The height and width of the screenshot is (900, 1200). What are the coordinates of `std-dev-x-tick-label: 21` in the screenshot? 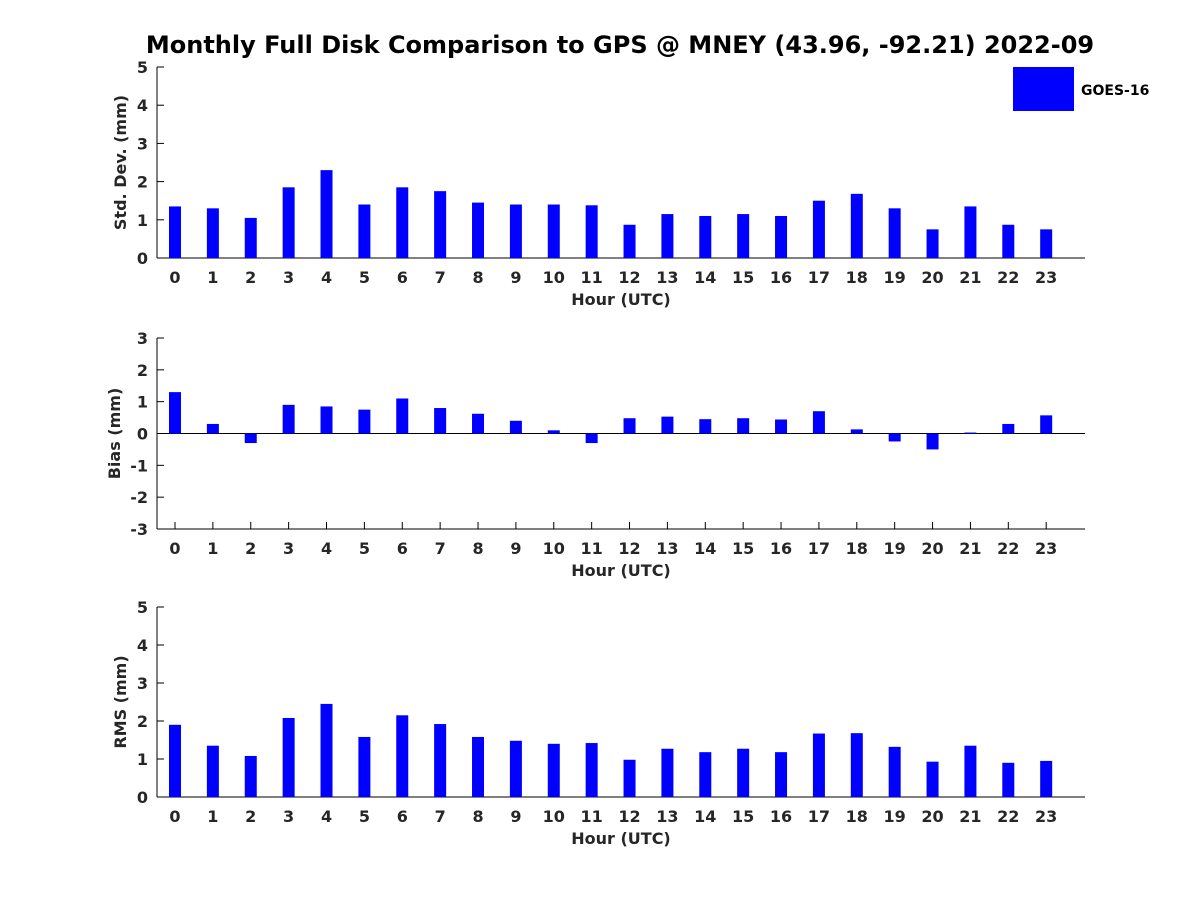 It's located at (970, 277).